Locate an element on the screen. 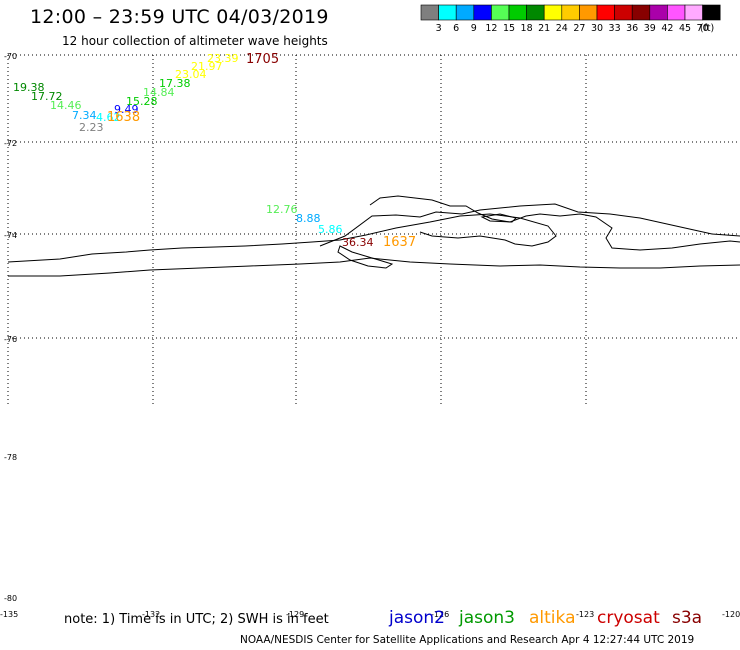 The width and height of the screenshot is (740, 650). legend-tick-label: 27 is located at coordinates (579, 28).